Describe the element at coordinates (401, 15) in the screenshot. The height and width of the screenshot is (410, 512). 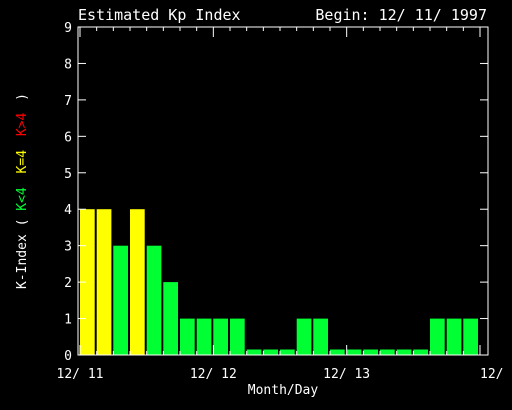
I see `chart-subtitle: Begin: 12/ 11/ 1997` at that location.